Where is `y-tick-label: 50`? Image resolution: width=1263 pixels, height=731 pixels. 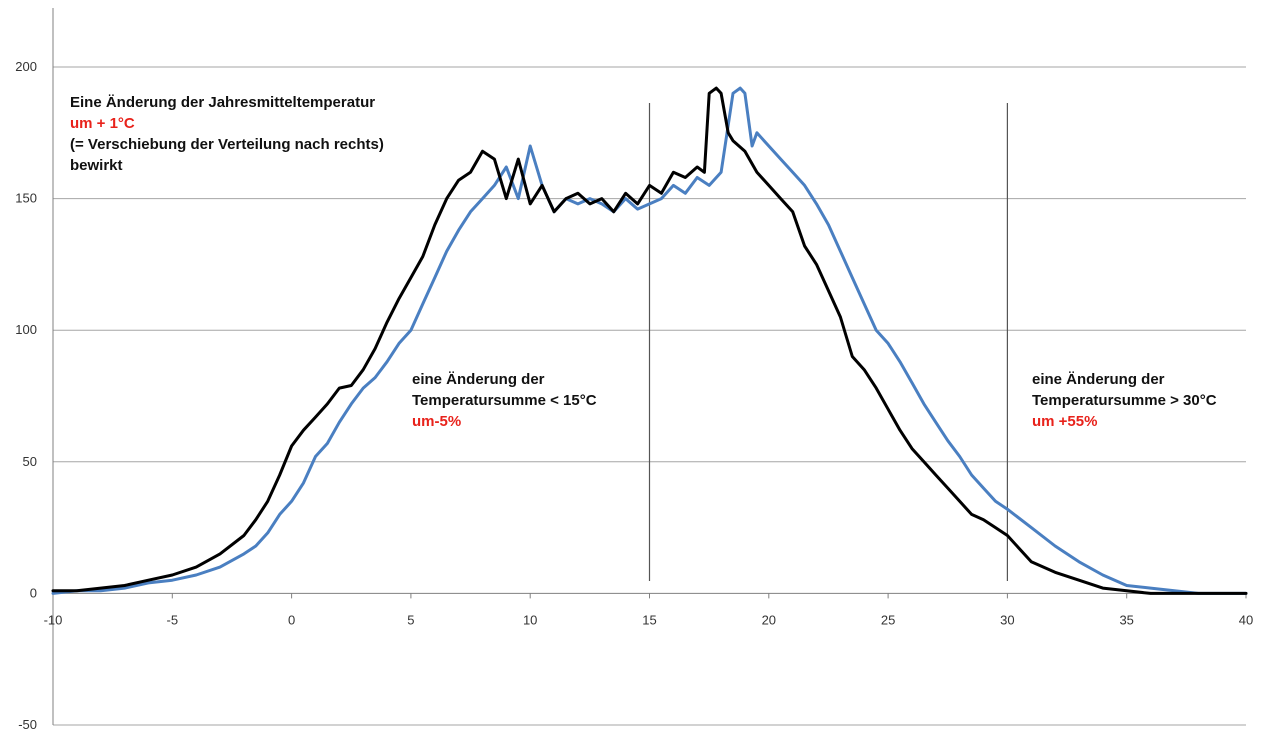 y-tick-label: 50 is located at coordinates (30, 461).